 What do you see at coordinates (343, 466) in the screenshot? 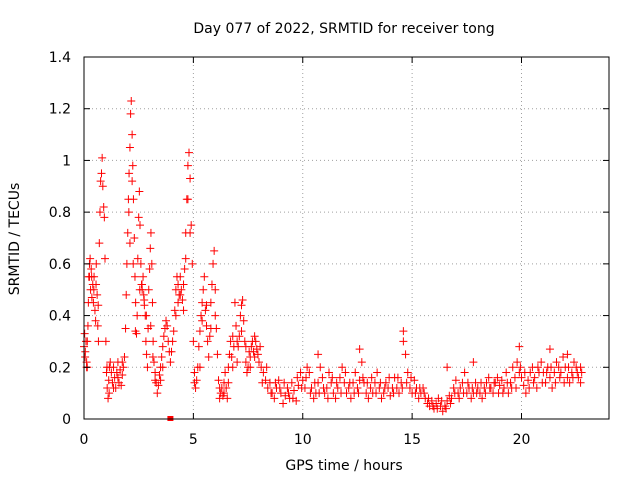
I see `x-axis-label: GPS time / hours` at bounding box center [343, 466].